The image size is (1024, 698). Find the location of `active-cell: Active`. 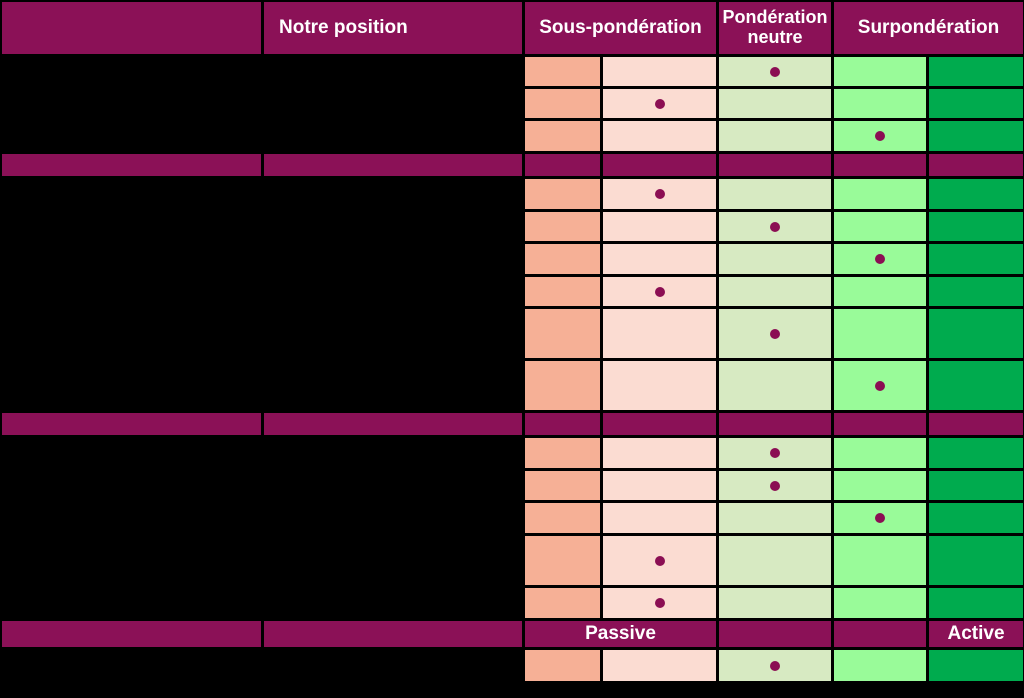

active-cell: Active is located at coordinates (976, 634).